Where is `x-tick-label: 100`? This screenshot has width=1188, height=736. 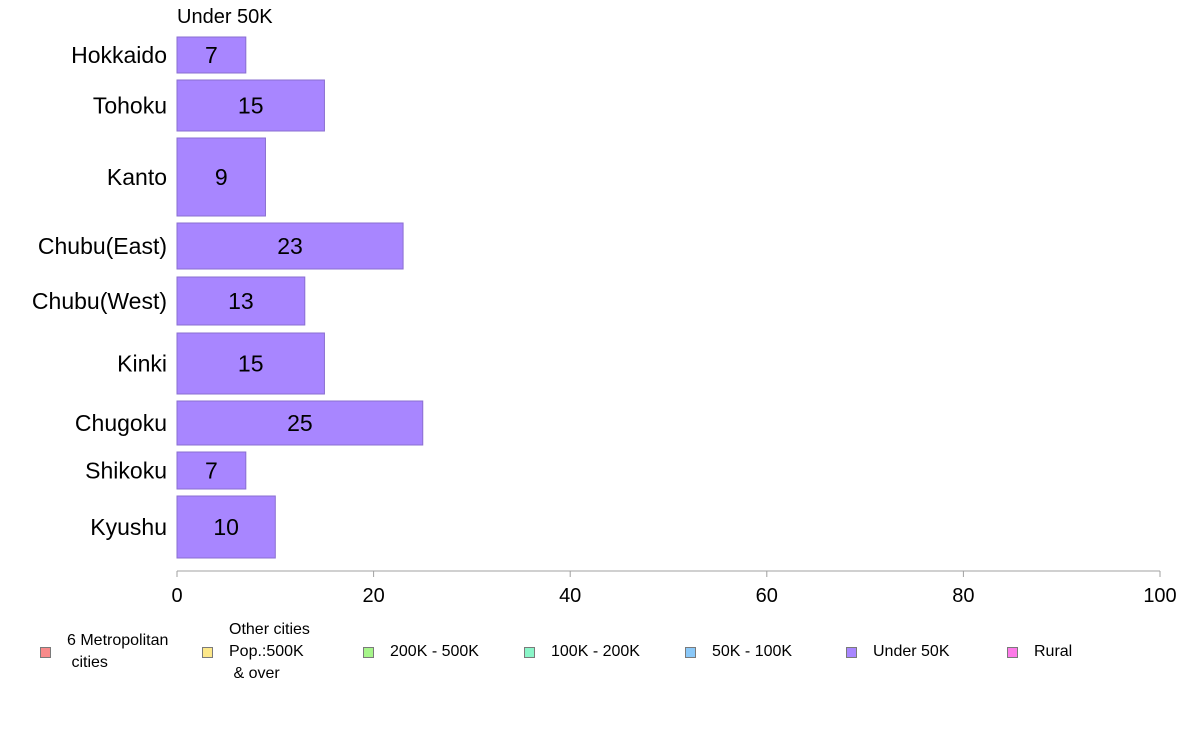 x-tick-label: 100 is located at coordinates (1159, 596).